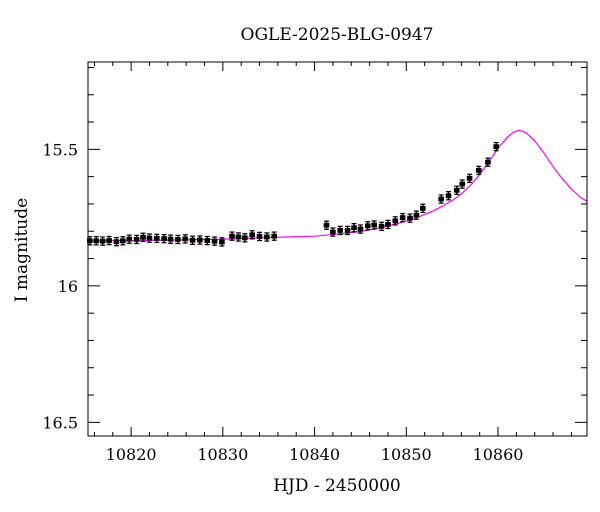 The image size is (600, 512). Describe the element at coordinates (293, 194) in the screenshot. I see `data-points-layer` at that location.